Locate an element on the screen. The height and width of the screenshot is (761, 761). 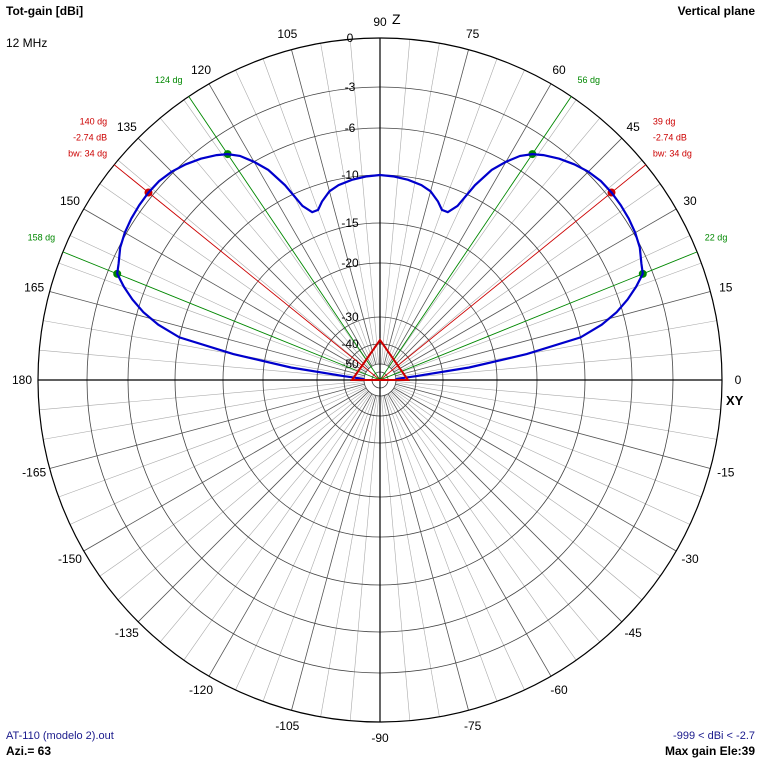
angle-tick-label: 15 is located at coordinates (726, 287).